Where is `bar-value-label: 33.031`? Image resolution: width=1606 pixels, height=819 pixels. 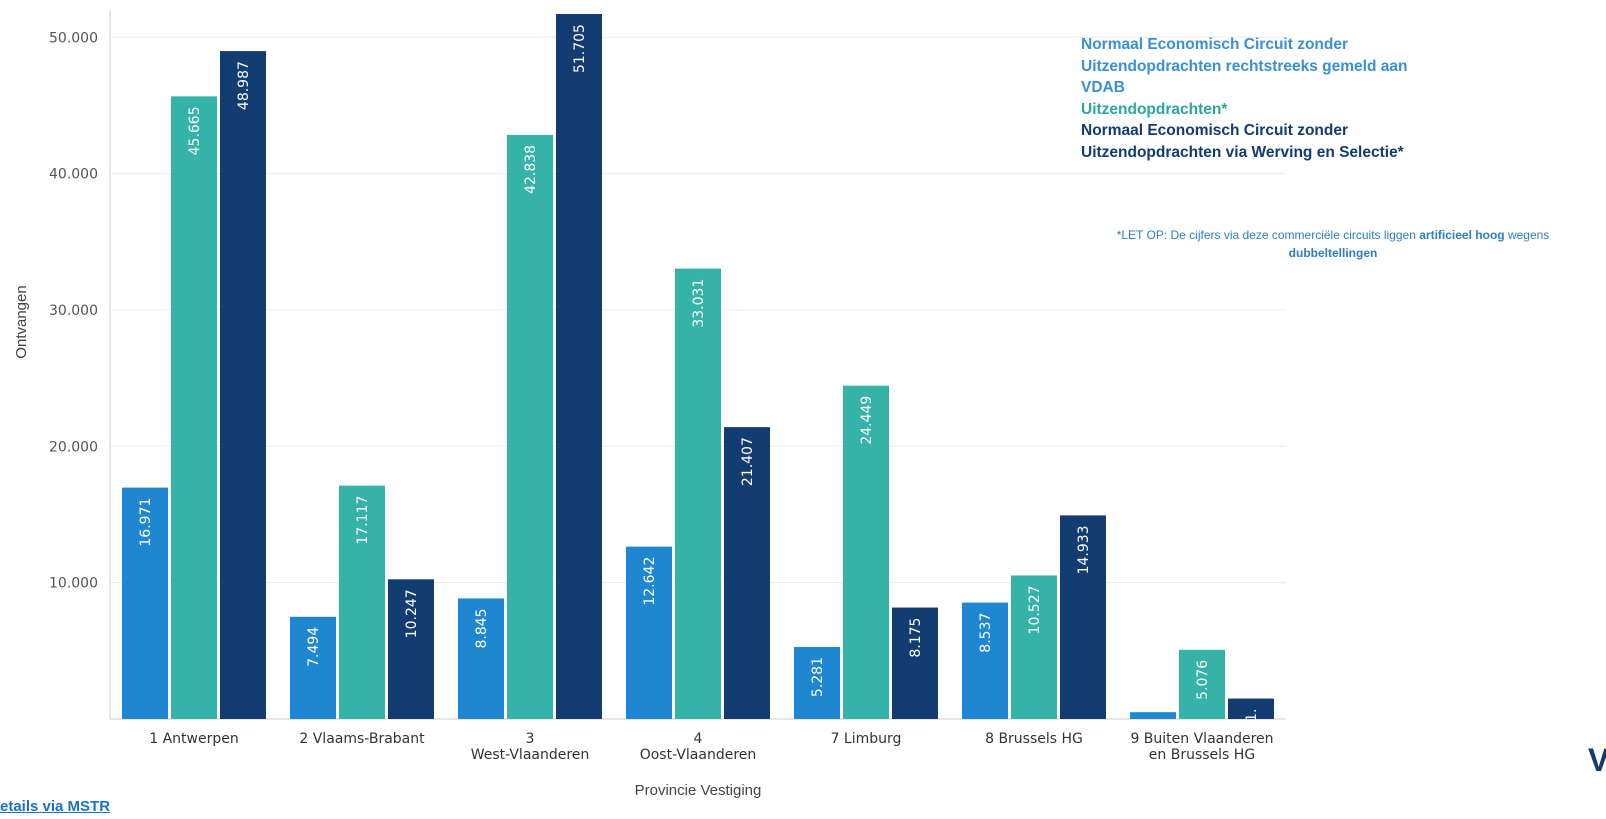
bar-value-label: 33.031 is located at coordinates (699, 303).